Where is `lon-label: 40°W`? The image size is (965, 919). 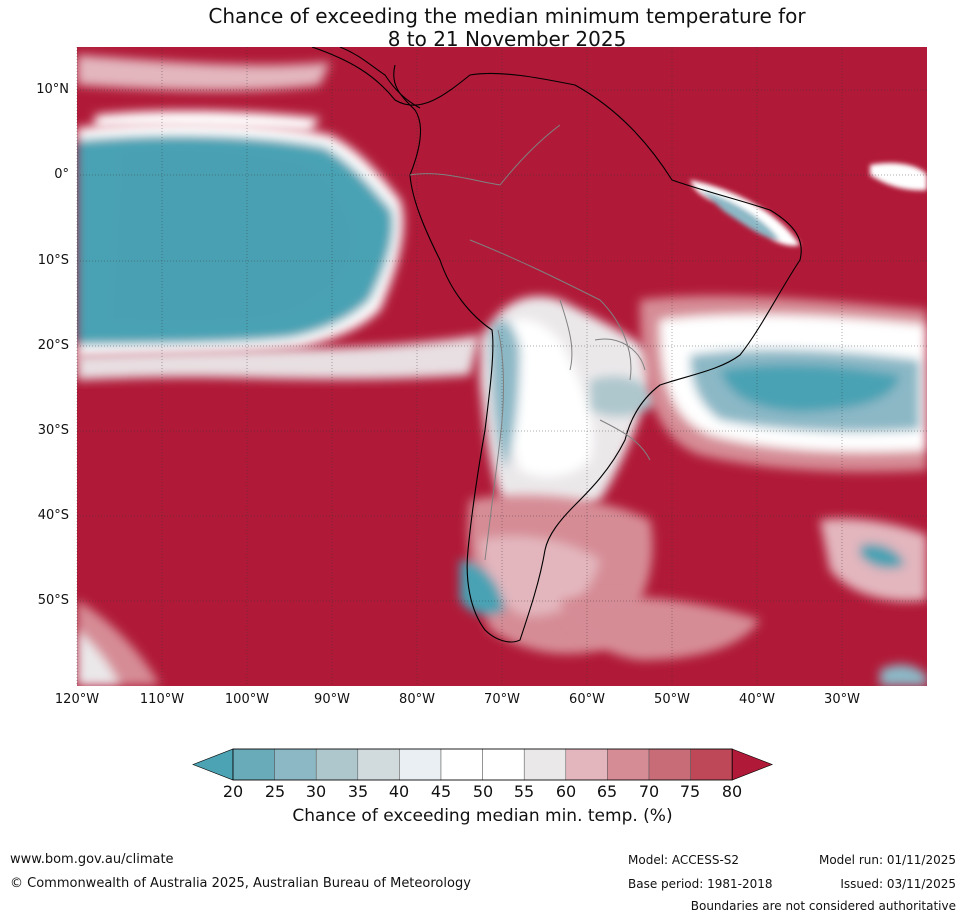
lon-label: 40°W is located at coordinates (757, 699).